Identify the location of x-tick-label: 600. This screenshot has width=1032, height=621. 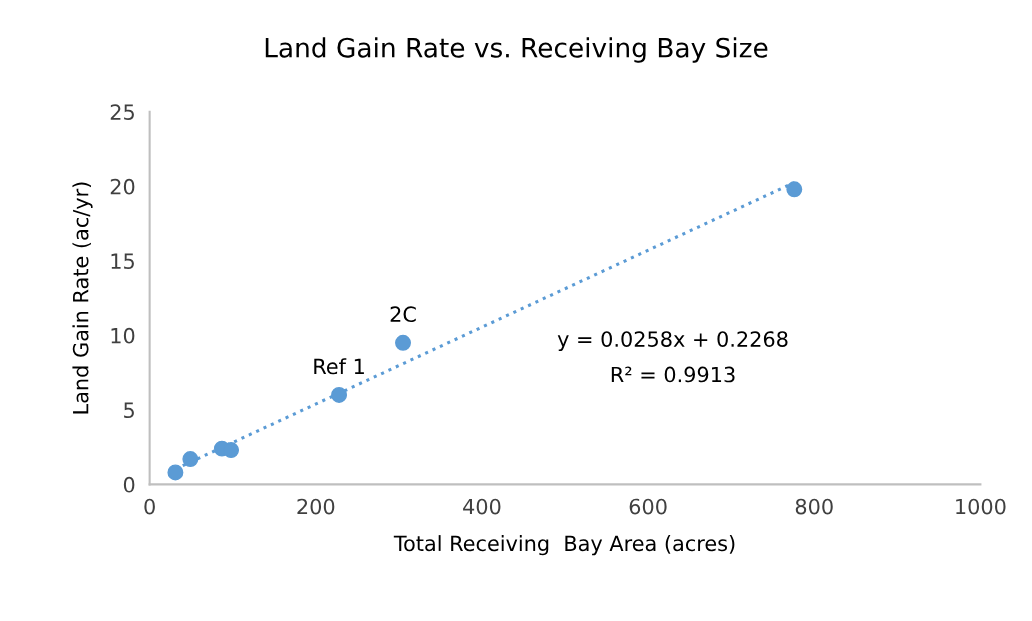
(648, 506).